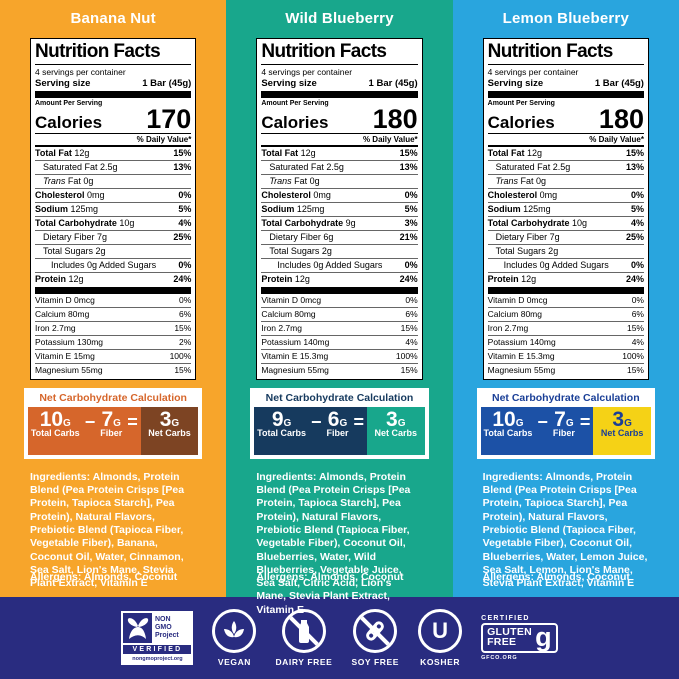  Describe the element at coordinates (63, 83) in the screenshot. I see `serving-size-label: Serving size` at that location.